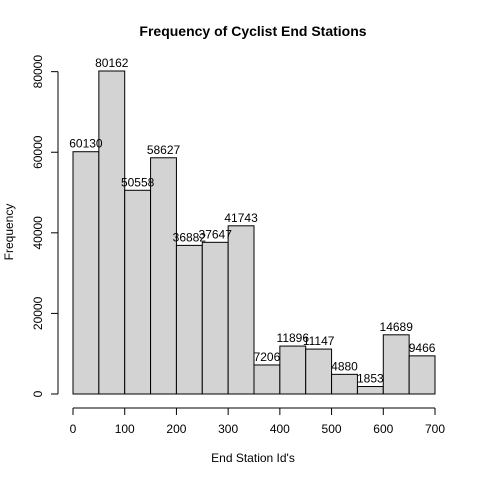 The height and width of the screenshot is (480, 480). I want to click on y-axis: 0 20000 40000 60000 80000, so click(45, 226).